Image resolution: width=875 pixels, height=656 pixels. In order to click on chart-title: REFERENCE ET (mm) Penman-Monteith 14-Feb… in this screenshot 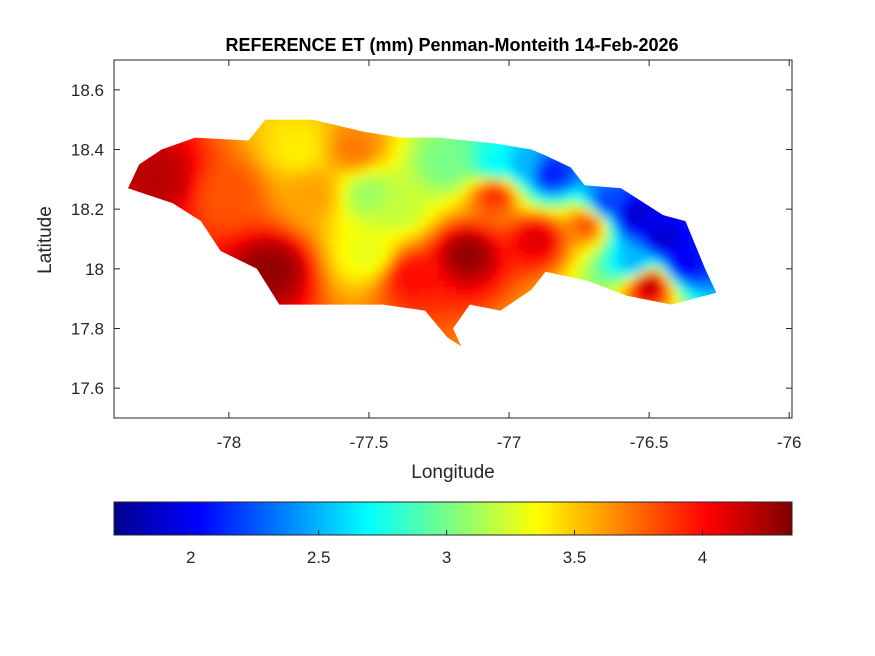, I will do `click(451, 45)`.